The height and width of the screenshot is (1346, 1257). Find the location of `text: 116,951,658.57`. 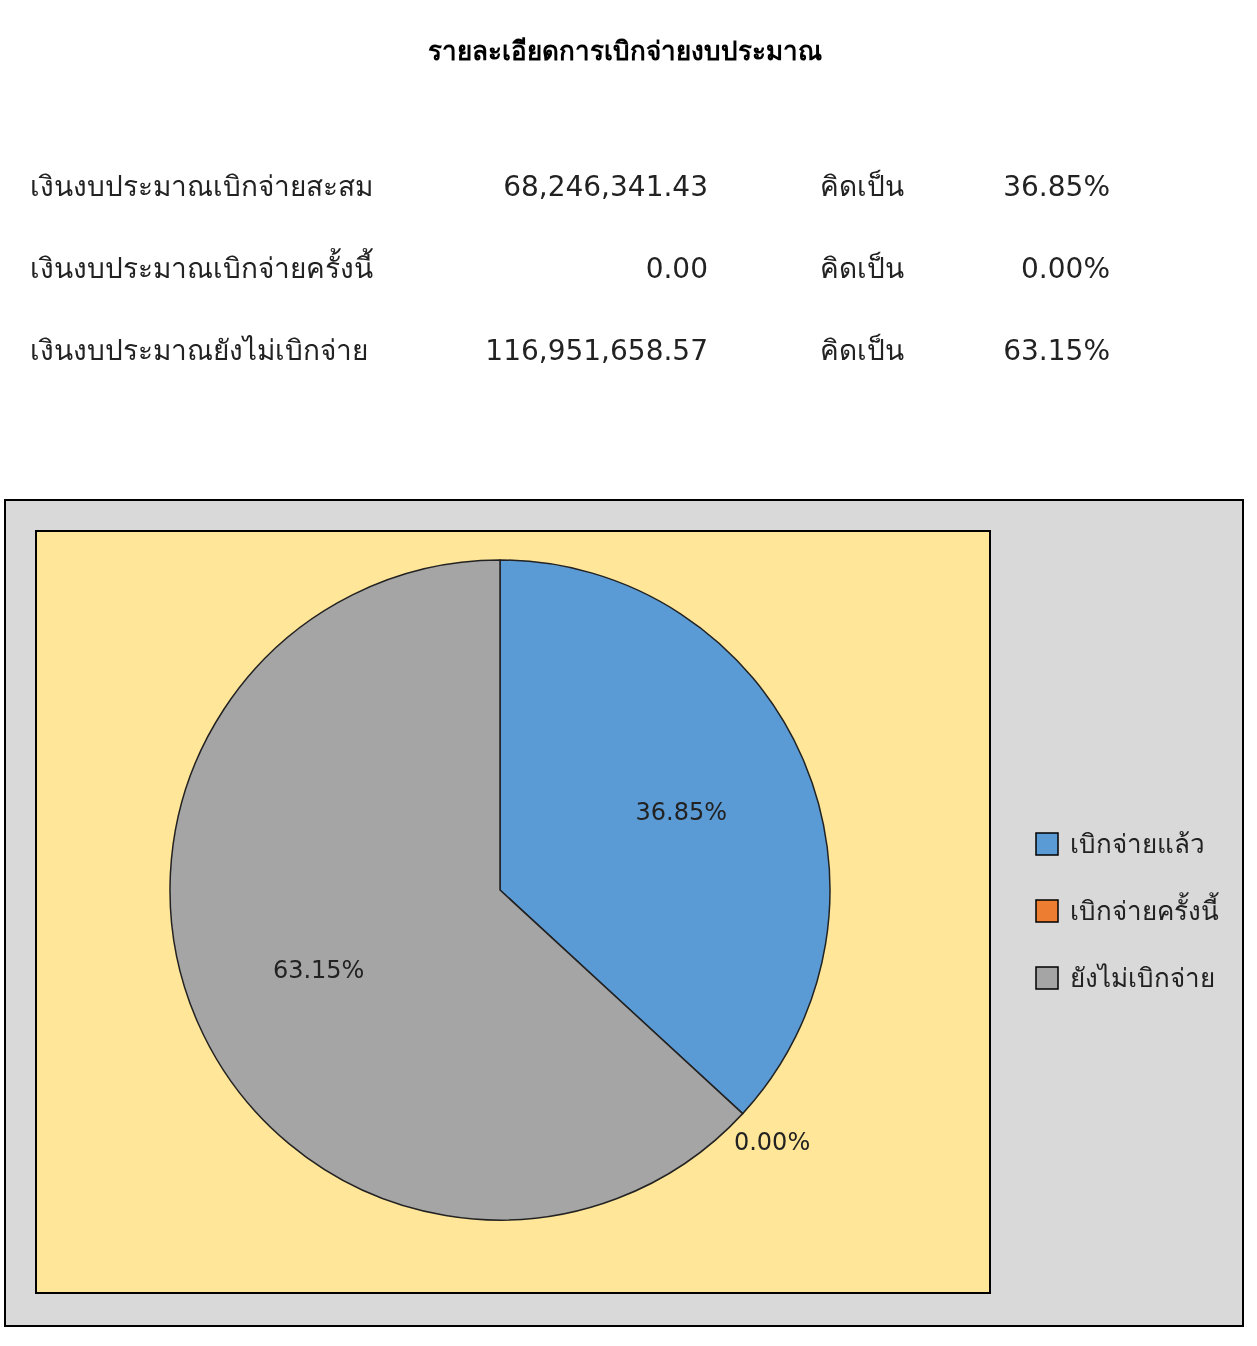

text: 116,951,658.57 is located at coordinates (596, 350).